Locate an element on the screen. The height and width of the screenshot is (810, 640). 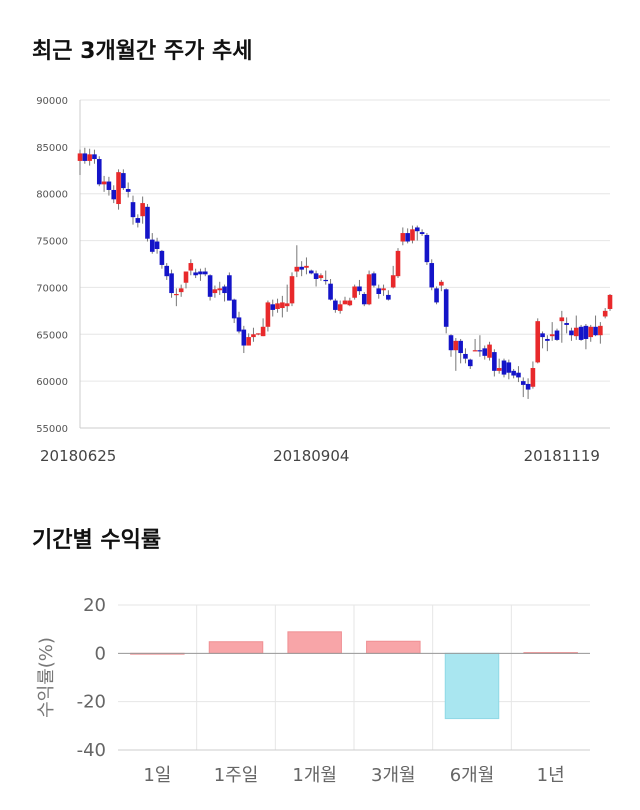
x-tick-label: 1주일 is located at coordinates (236, 775).